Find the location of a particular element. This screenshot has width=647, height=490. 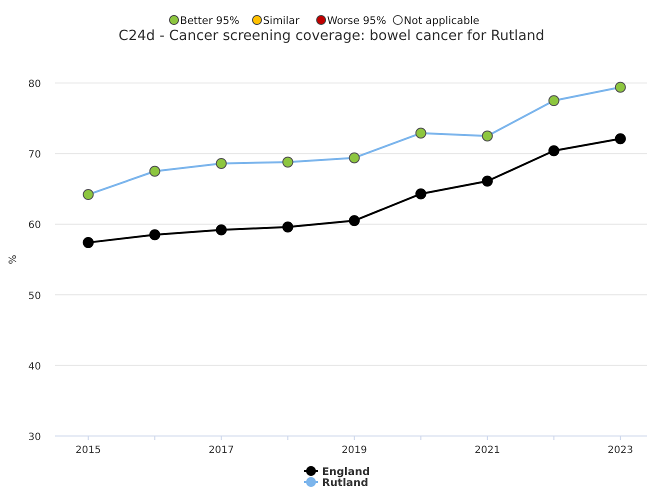

y-tick-label: 30 is located at coordinates (34, 437).